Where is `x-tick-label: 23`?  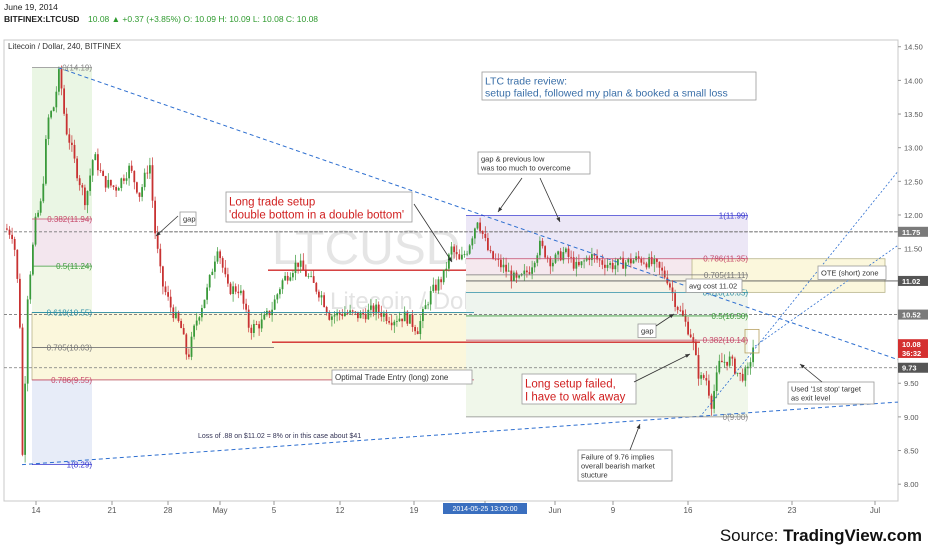 x-tick-label: 23 is located at coordinates (792, 510).